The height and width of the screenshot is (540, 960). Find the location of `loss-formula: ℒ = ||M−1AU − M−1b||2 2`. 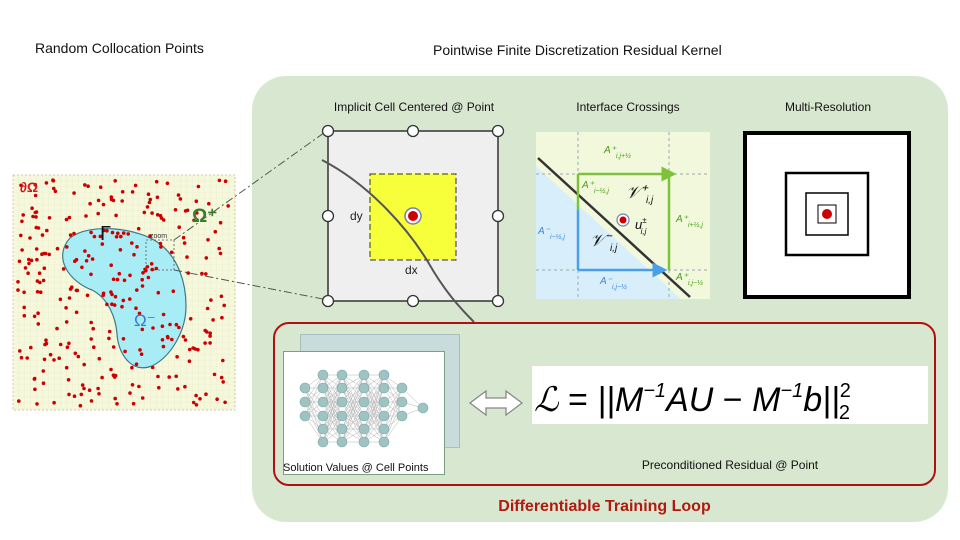

loss-formula: ℒ = ||M−1AU − M−1b||2 2 is located at coordinates (692, 402).